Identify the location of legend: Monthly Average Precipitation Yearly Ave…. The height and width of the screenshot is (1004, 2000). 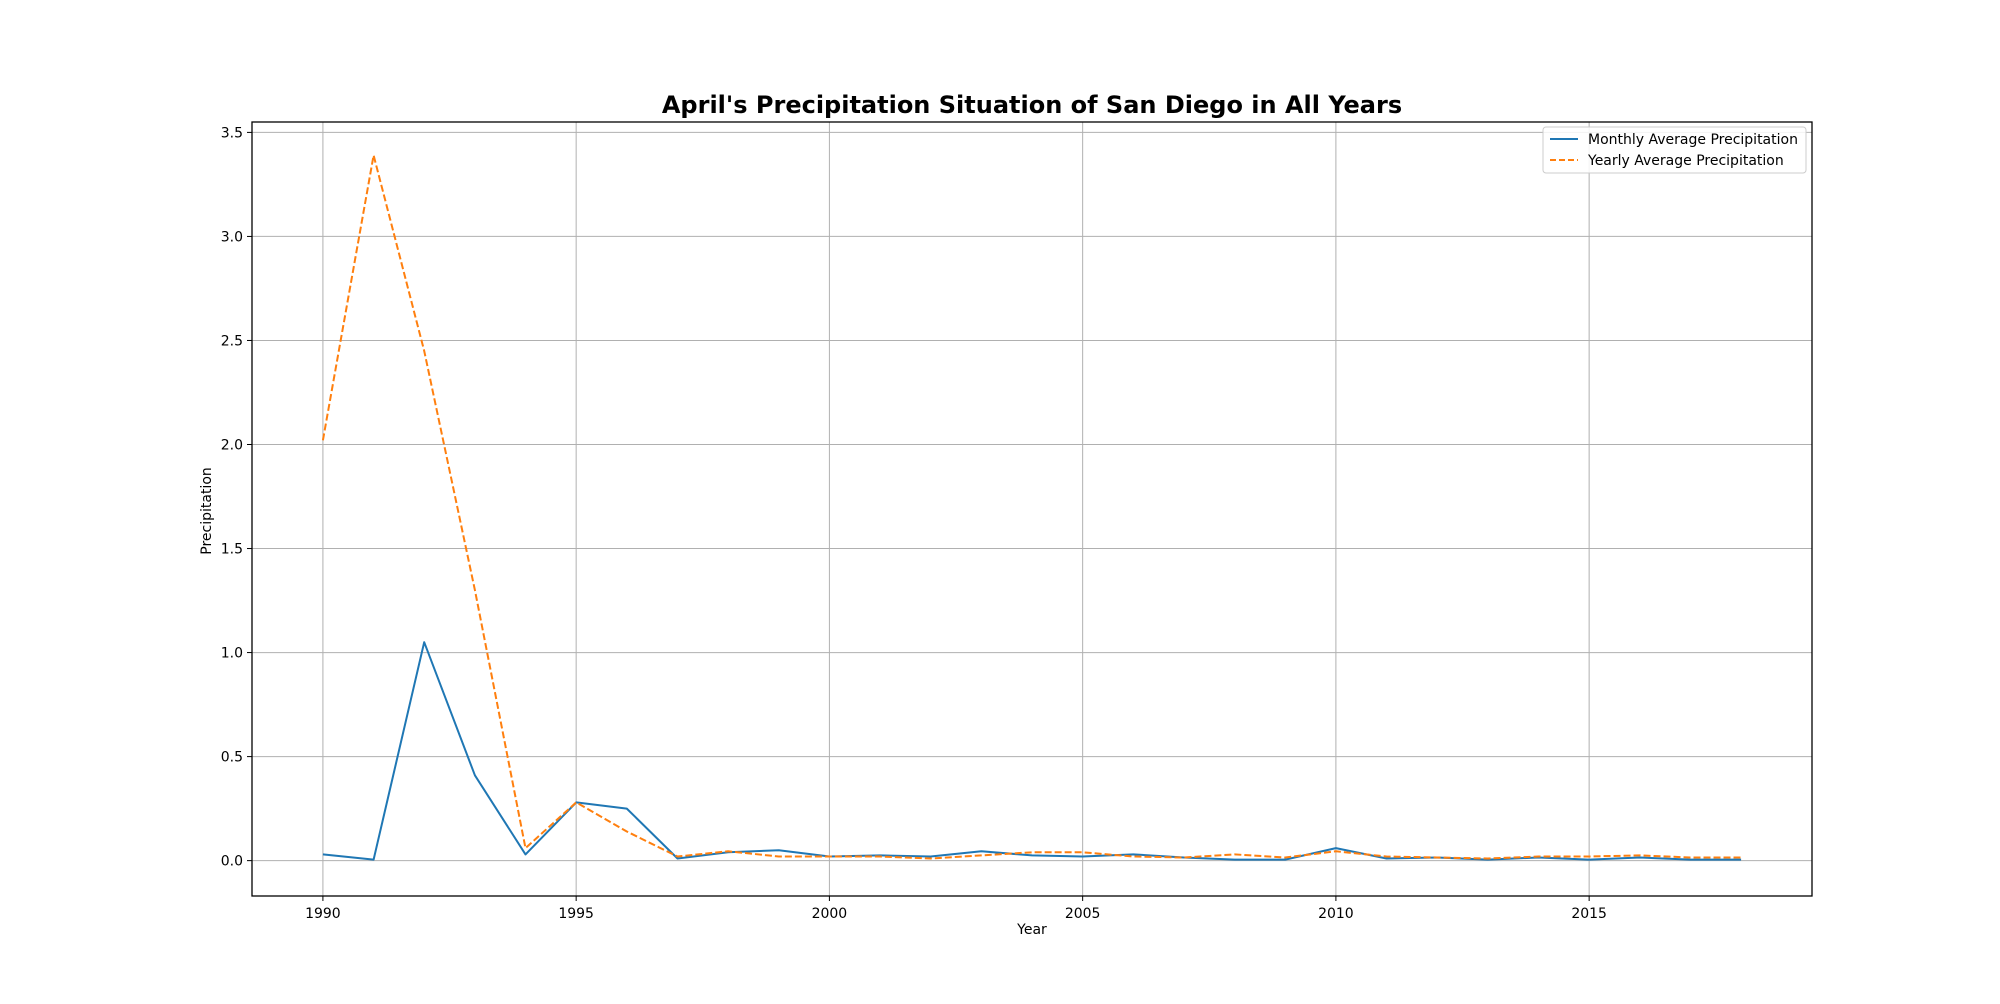
(1674, 150).